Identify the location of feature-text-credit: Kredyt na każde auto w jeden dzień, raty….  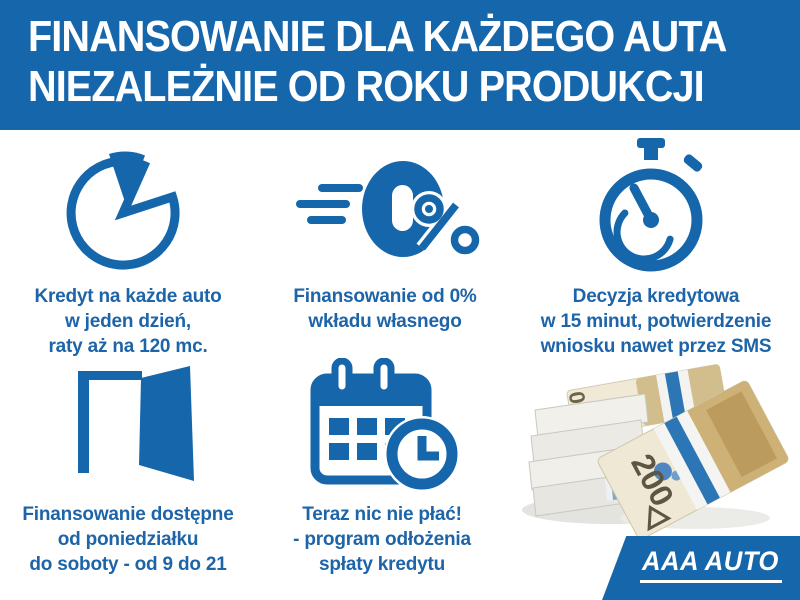
(128, 321).